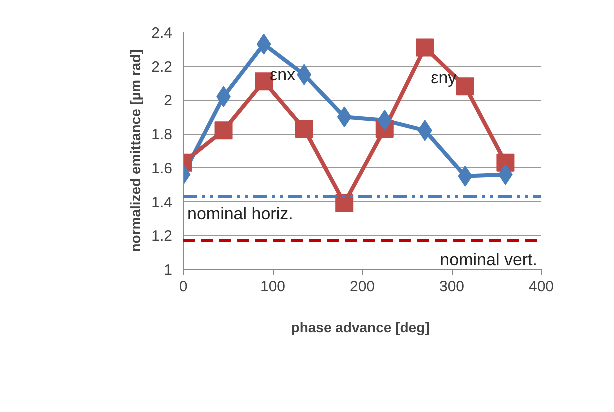 This screenshot has width=614, height=412. I want to click on x-tick-label: 200, so click(363, 287).